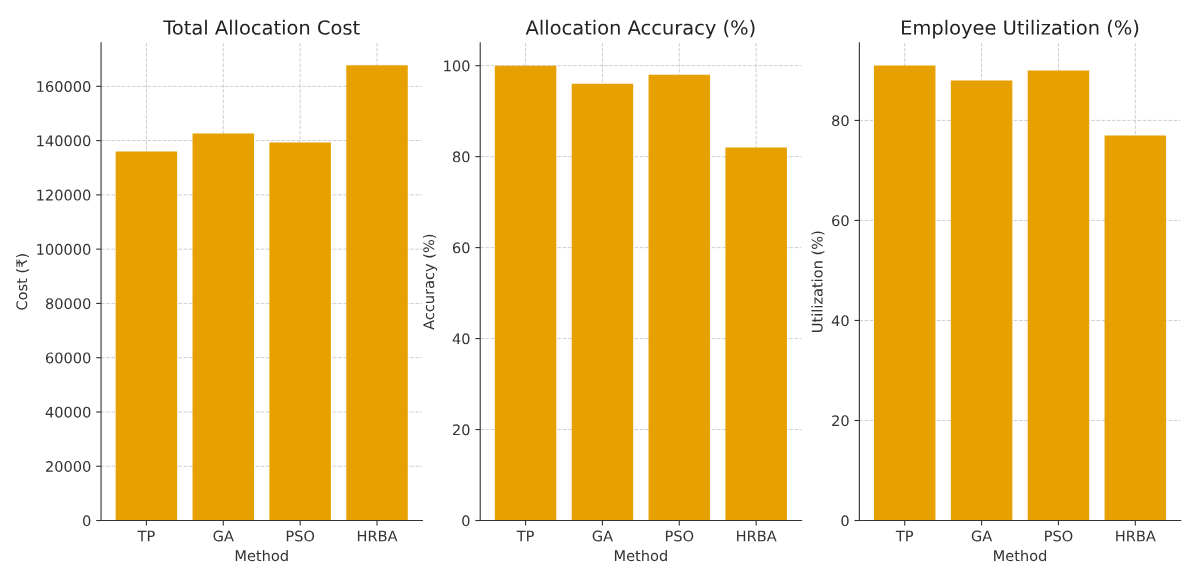 Image resolution: width=1189 pixels, height=572 pixels. Describe the element at coordinates (818, 281) in the screenshot. I see `y-axis-title: Utilization (%)` at that location.